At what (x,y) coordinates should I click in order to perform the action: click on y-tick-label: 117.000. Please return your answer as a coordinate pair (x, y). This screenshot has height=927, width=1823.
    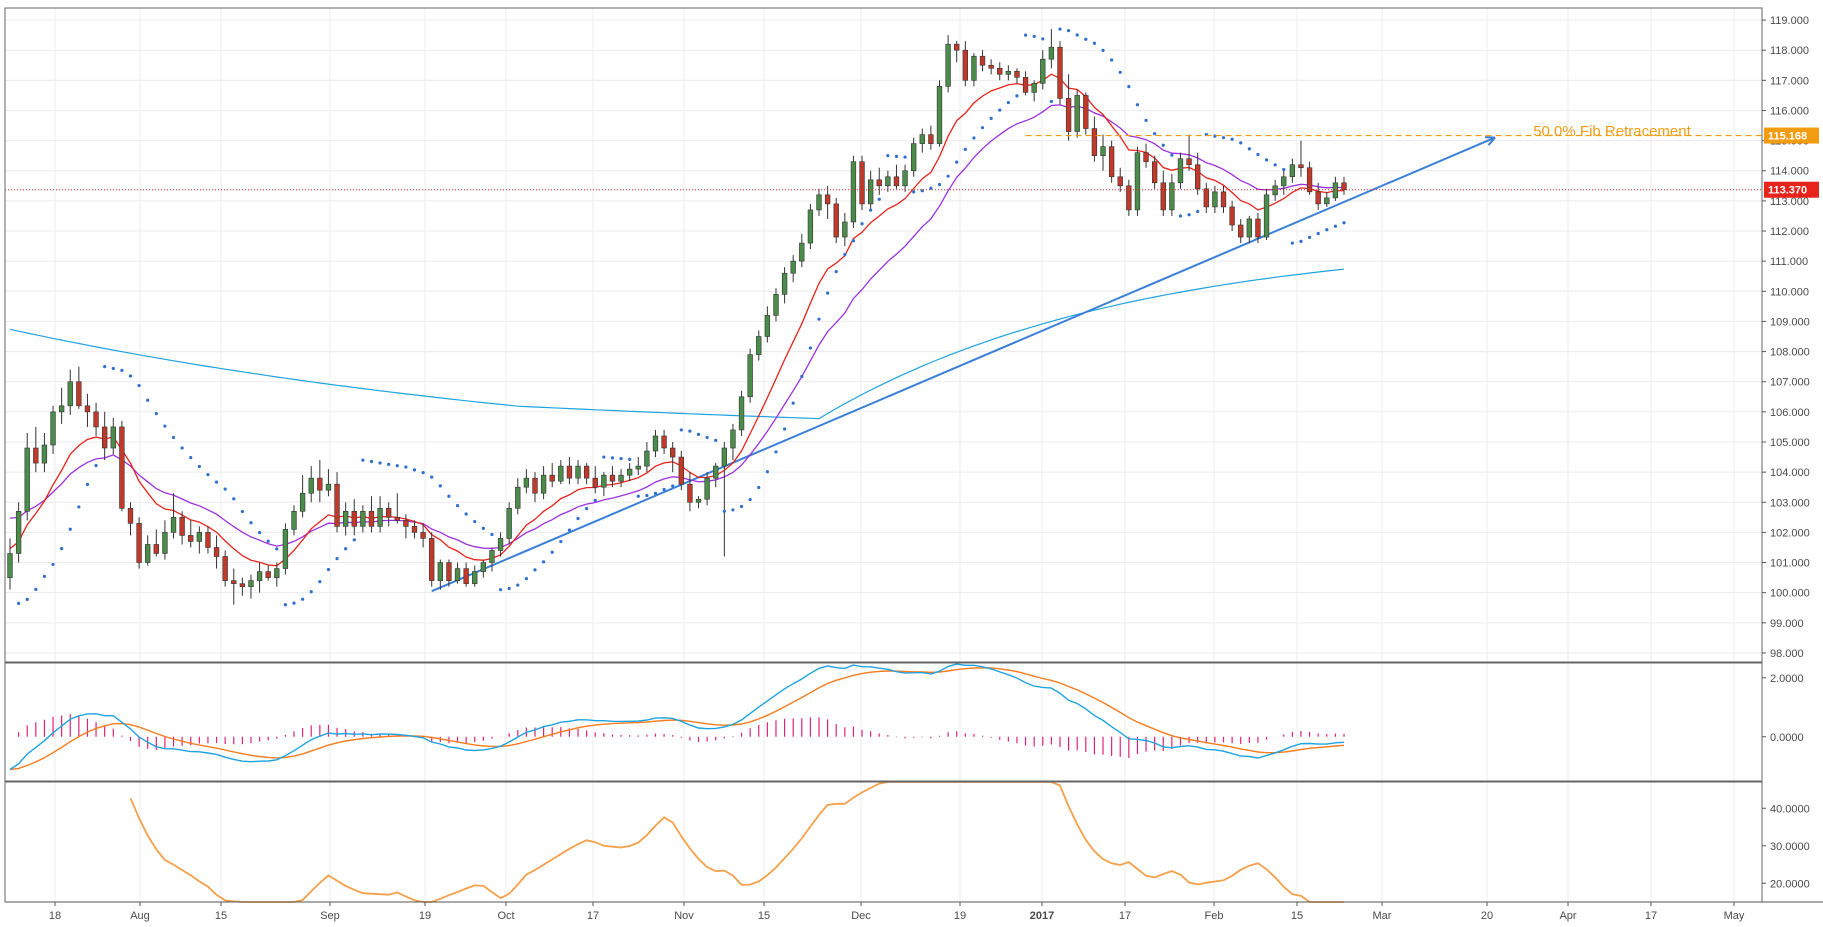
    Looking at the image, I should click on (1789, 81).